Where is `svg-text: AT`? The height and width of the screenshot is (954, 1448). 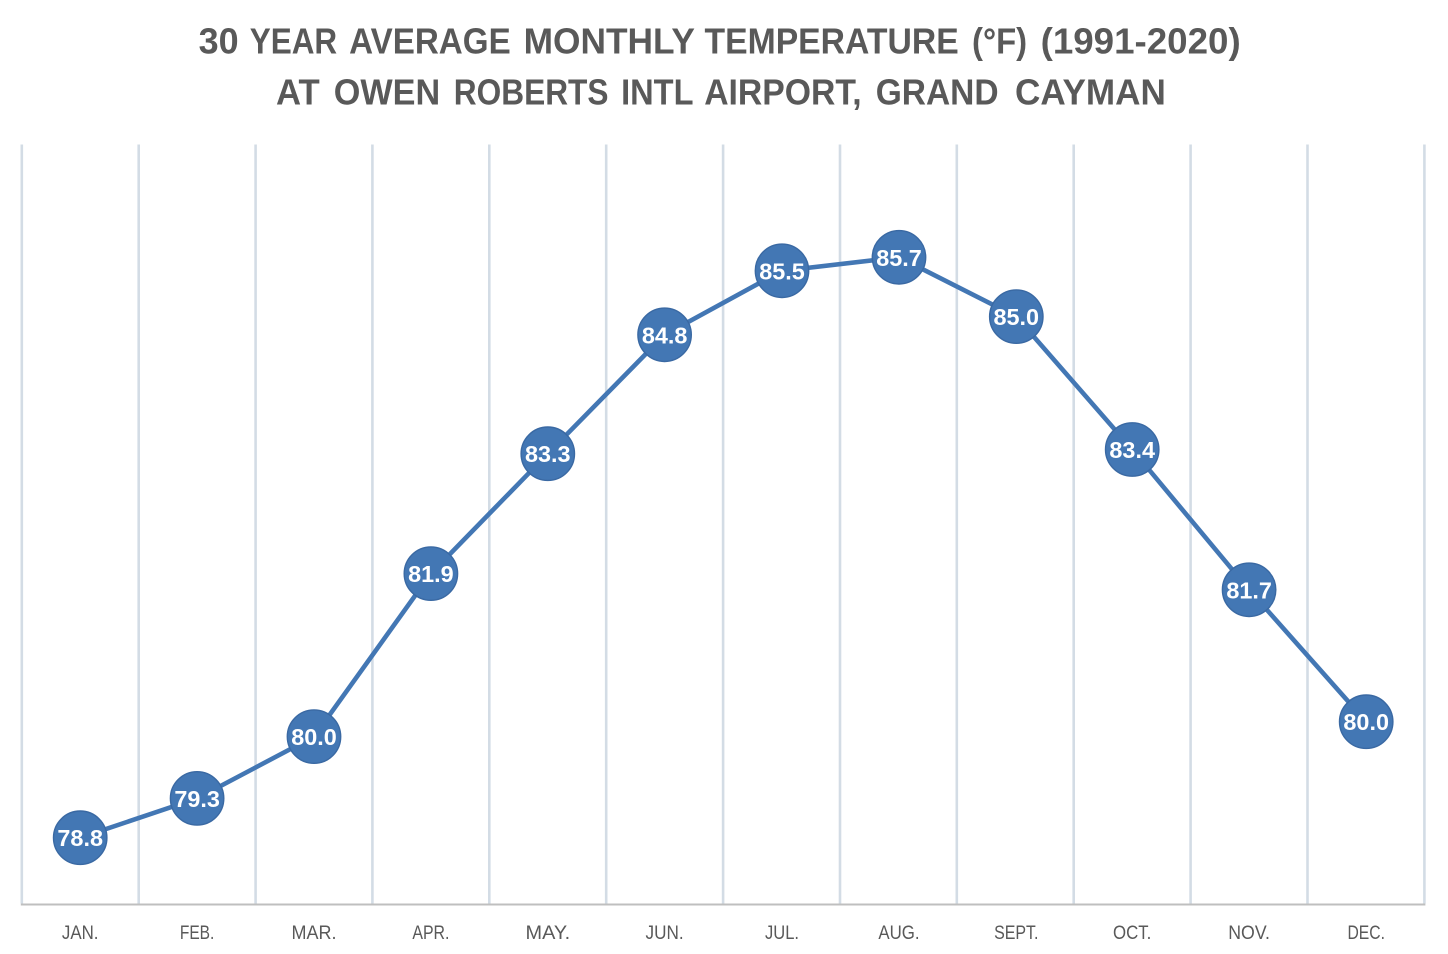 svg-text: AT is located at coordinates (298, 92).